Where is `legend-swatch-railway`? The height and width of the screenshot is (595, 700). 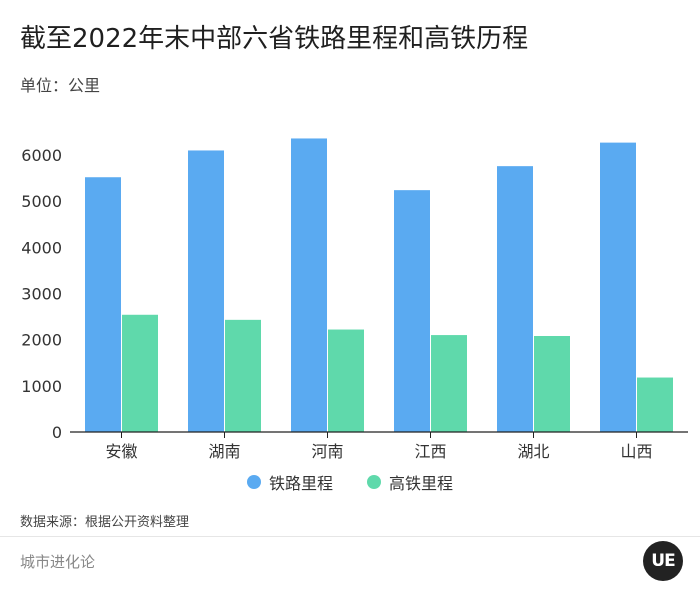 legend-swatch-railway is located at coordinates (253, 482).